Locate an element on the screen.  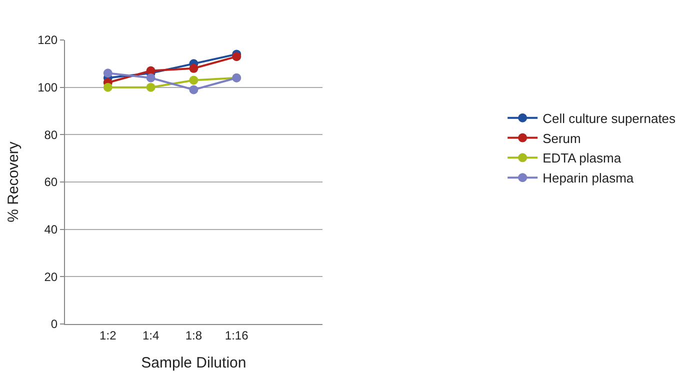
x-axis-title: Sample Dilution is located at coordinates (193, 363).